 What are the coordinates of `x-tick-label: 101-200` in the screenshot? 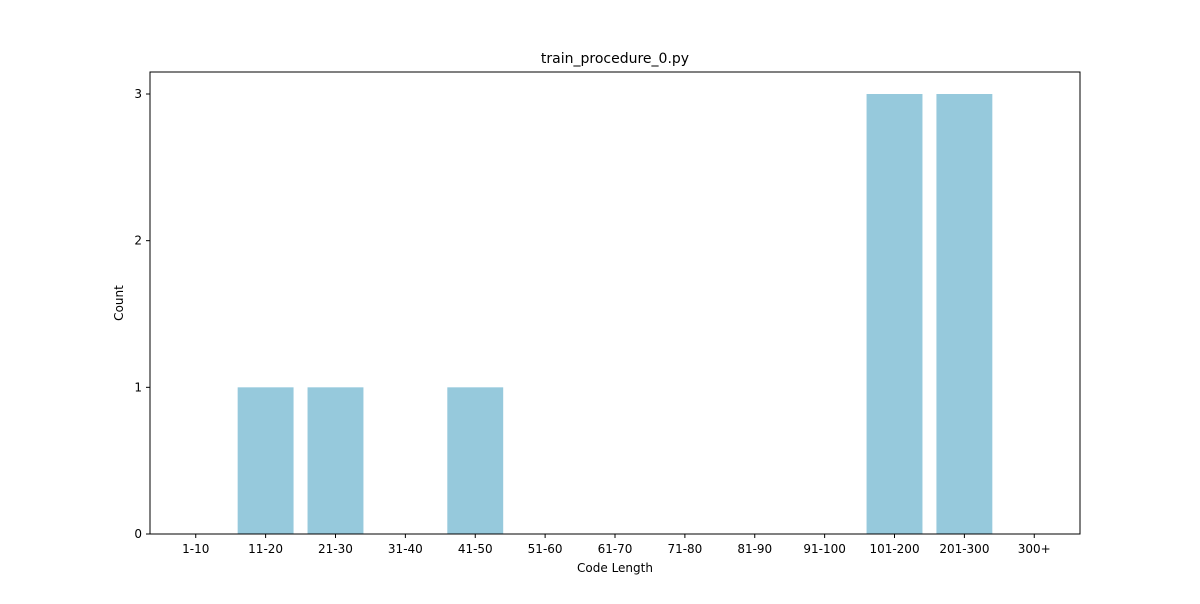 It's located at (894, 549).